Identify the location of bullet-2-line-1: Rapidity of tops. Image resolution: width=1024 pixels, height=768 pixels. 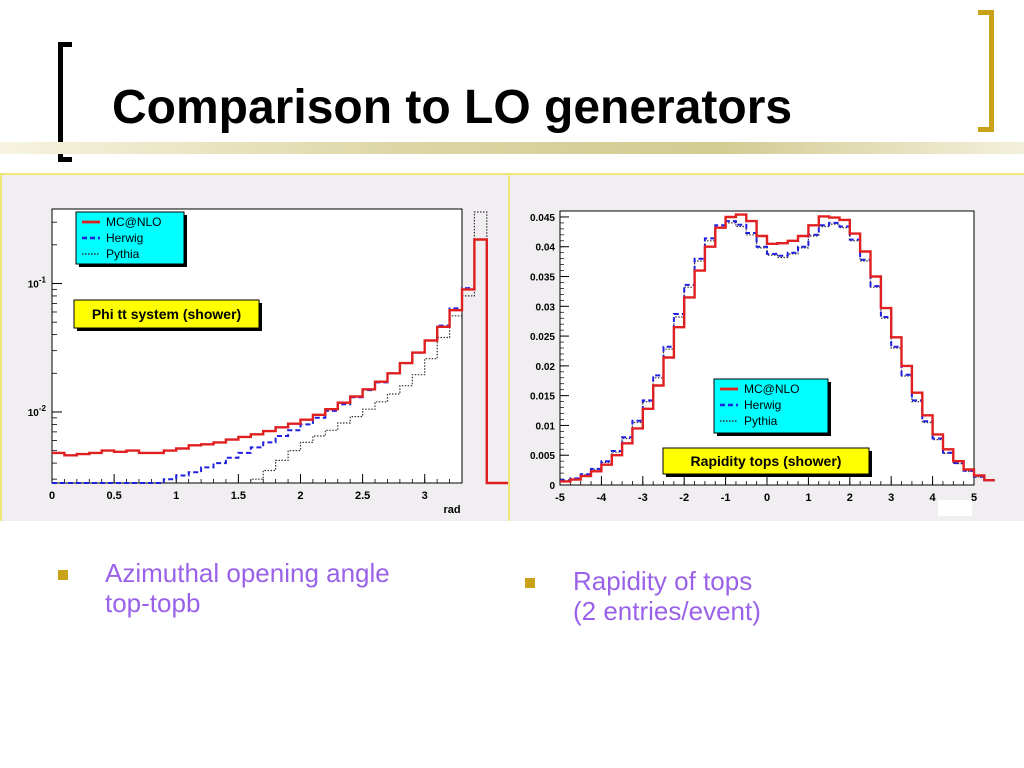
(663, 581).